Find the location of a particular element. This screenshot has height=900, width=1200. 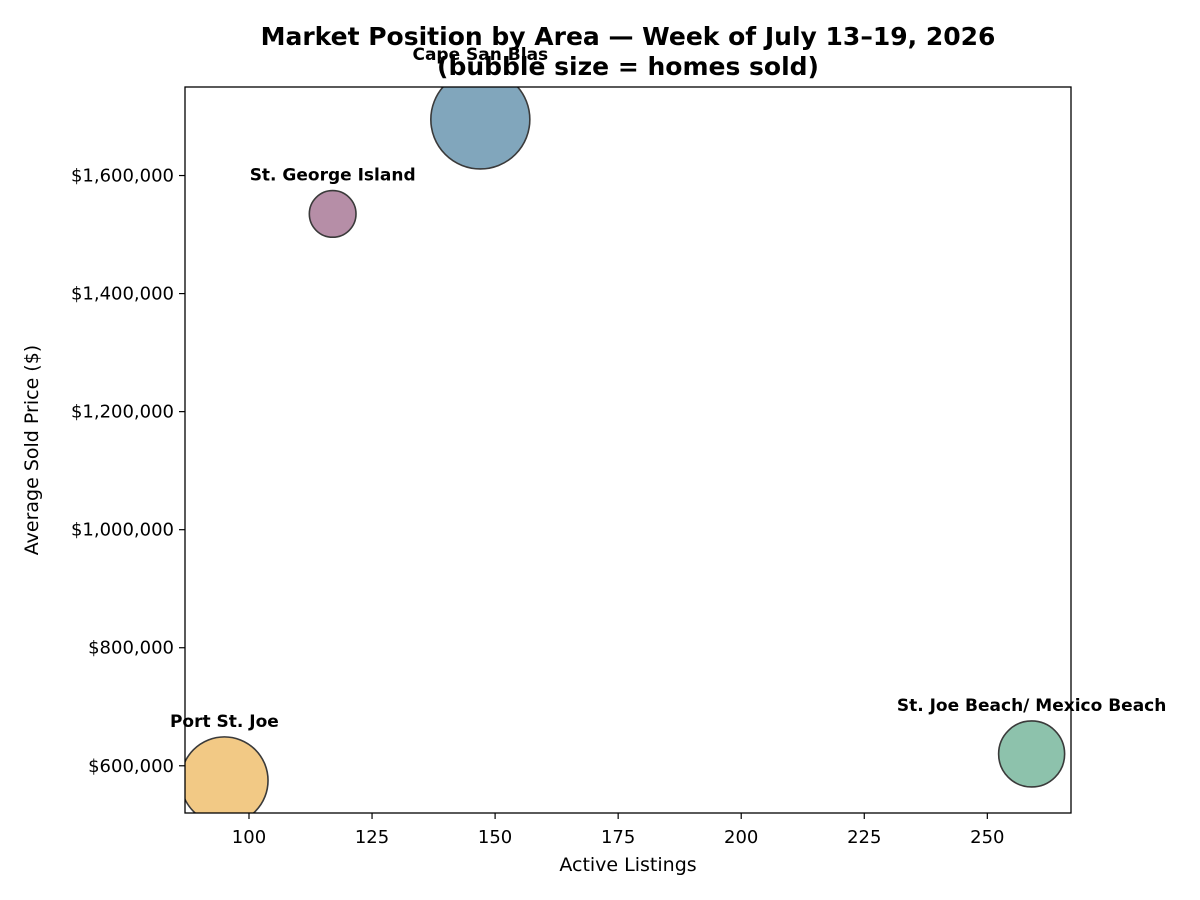

bubble-label: Port St. Joe is located at coordinates (224, 722).